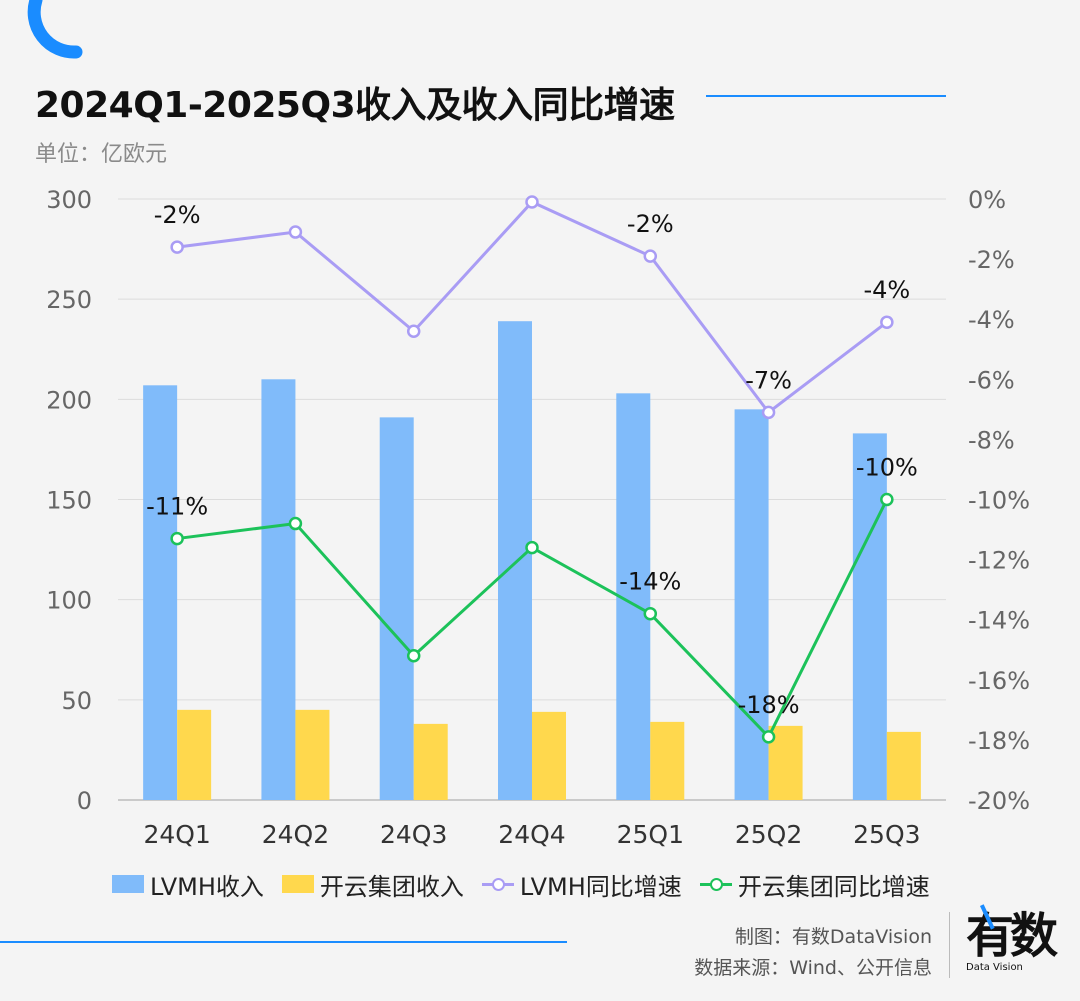 The height and width of the screenshot is (1001, 1080). I want to click on y-right-tick-label: -6%, so click(991, 380).